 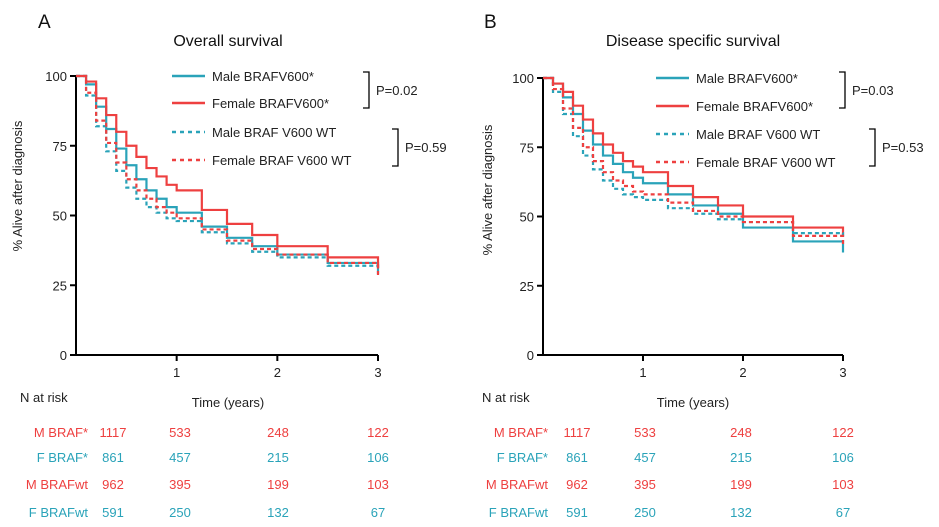 I want to click on panel-b-y-tick-label: 25, so click(x=527, y=286).